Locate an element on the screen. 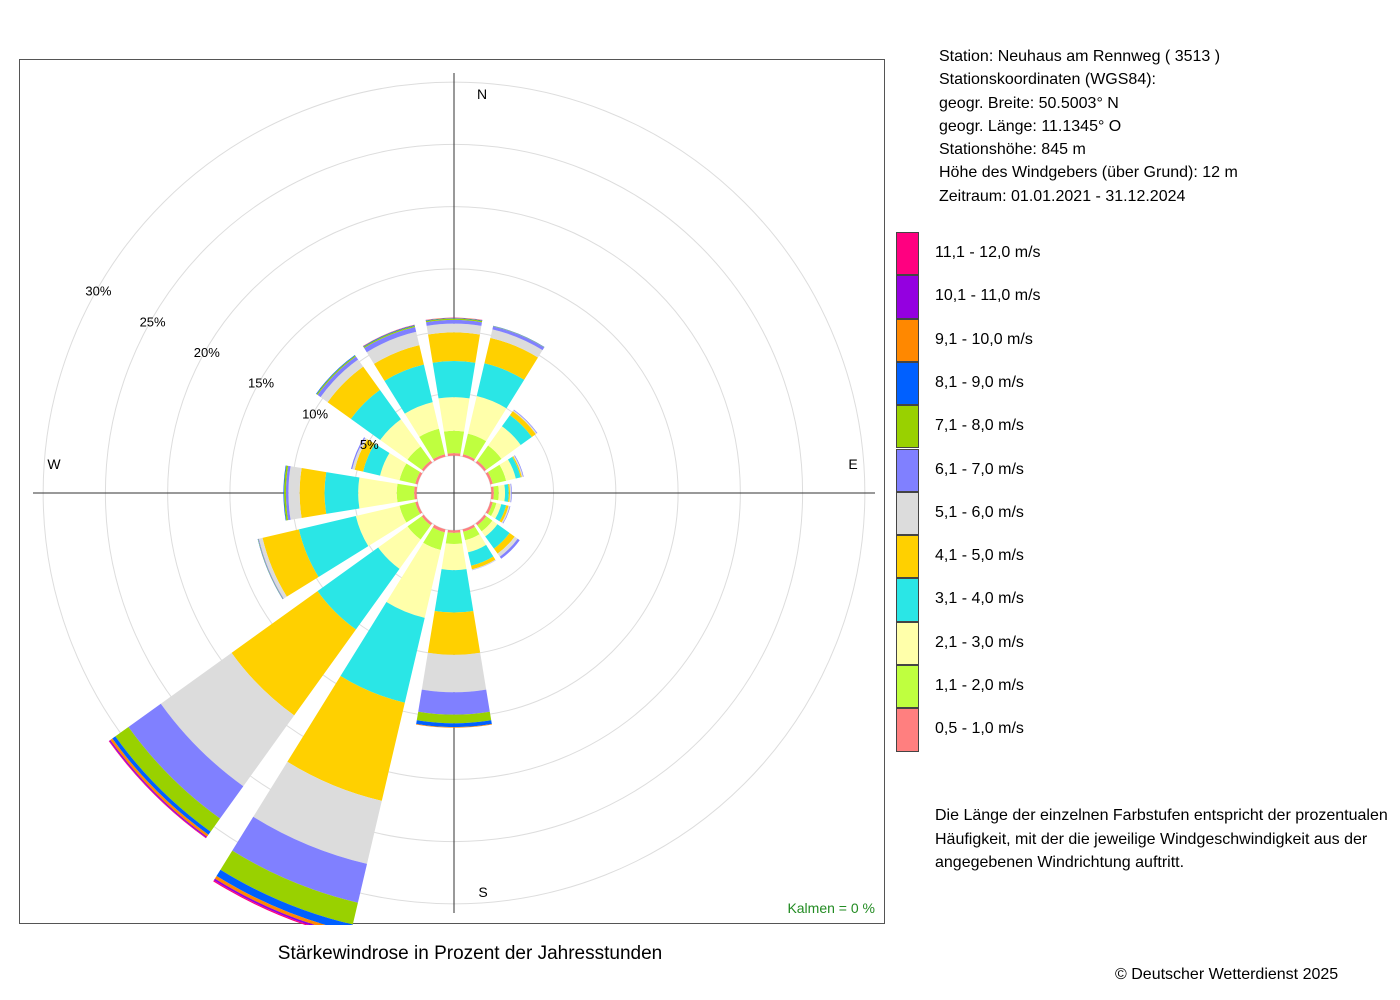  sector-ene is located at coordinates (504, 470).